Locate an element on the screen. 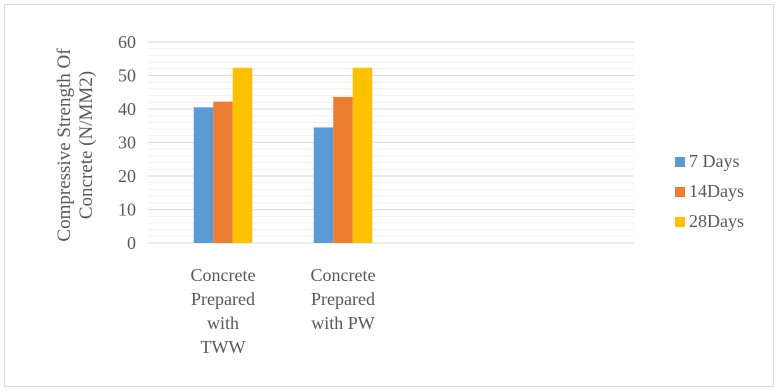  x-category-label: Concrete Prepared with TWW is located at coordinates (223, 311).